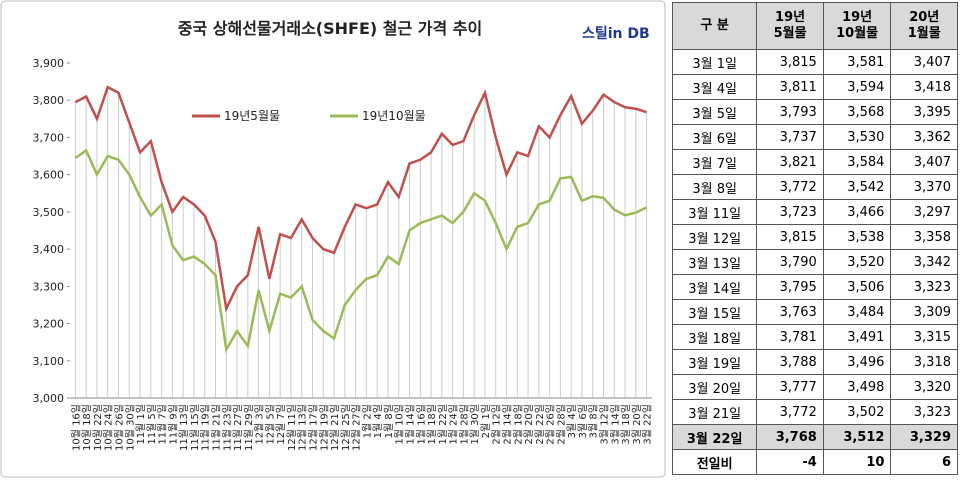 The width and height of the screenshot is (960, 480). I want to click on table-cell: 3월 15일, so click(714, 312).